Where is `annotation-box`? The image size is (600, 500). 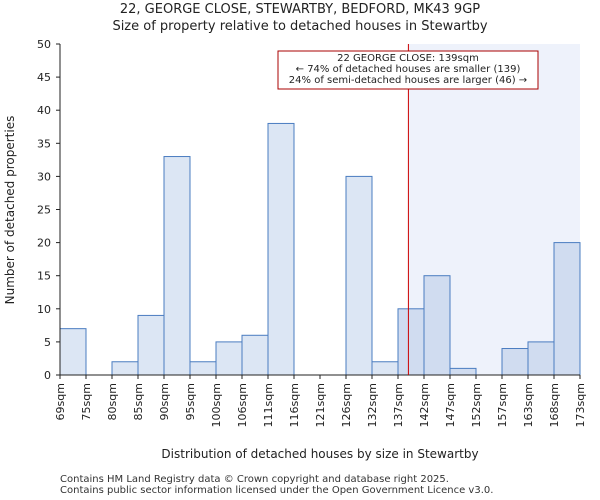 annotation-box is located at coordinates (408, 70).